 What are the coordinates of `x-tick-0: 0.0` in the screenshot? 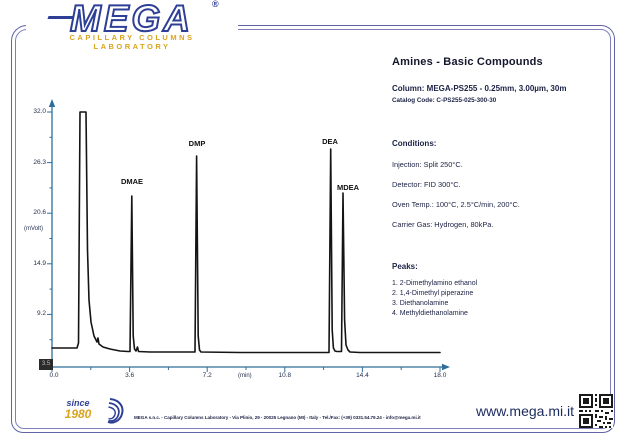 It's located at (54, 375).